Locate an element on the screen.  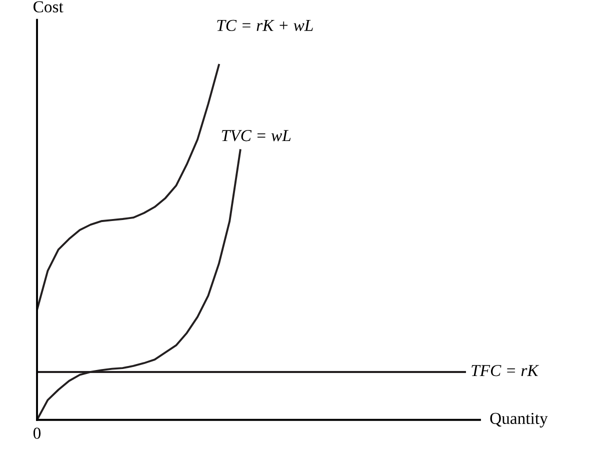
series-label: TVC = wL is located at coordinates (256, 136).